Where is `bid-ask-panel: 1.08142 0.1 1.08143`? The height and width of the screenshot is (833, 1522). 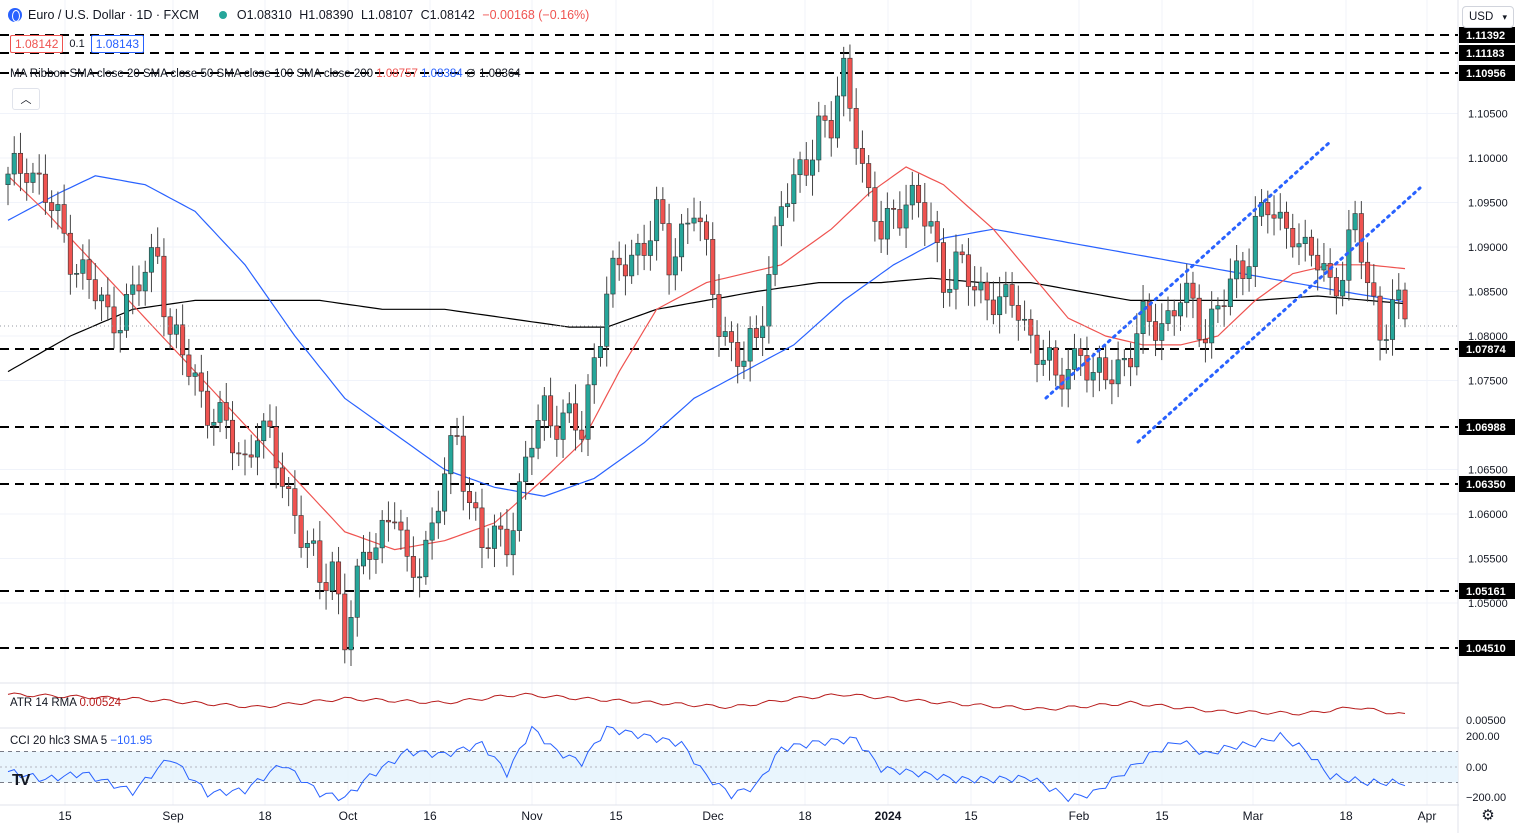 bid-ask-panel: 1.08142 0.1 1.08143 is located at coordinates (77, 44).